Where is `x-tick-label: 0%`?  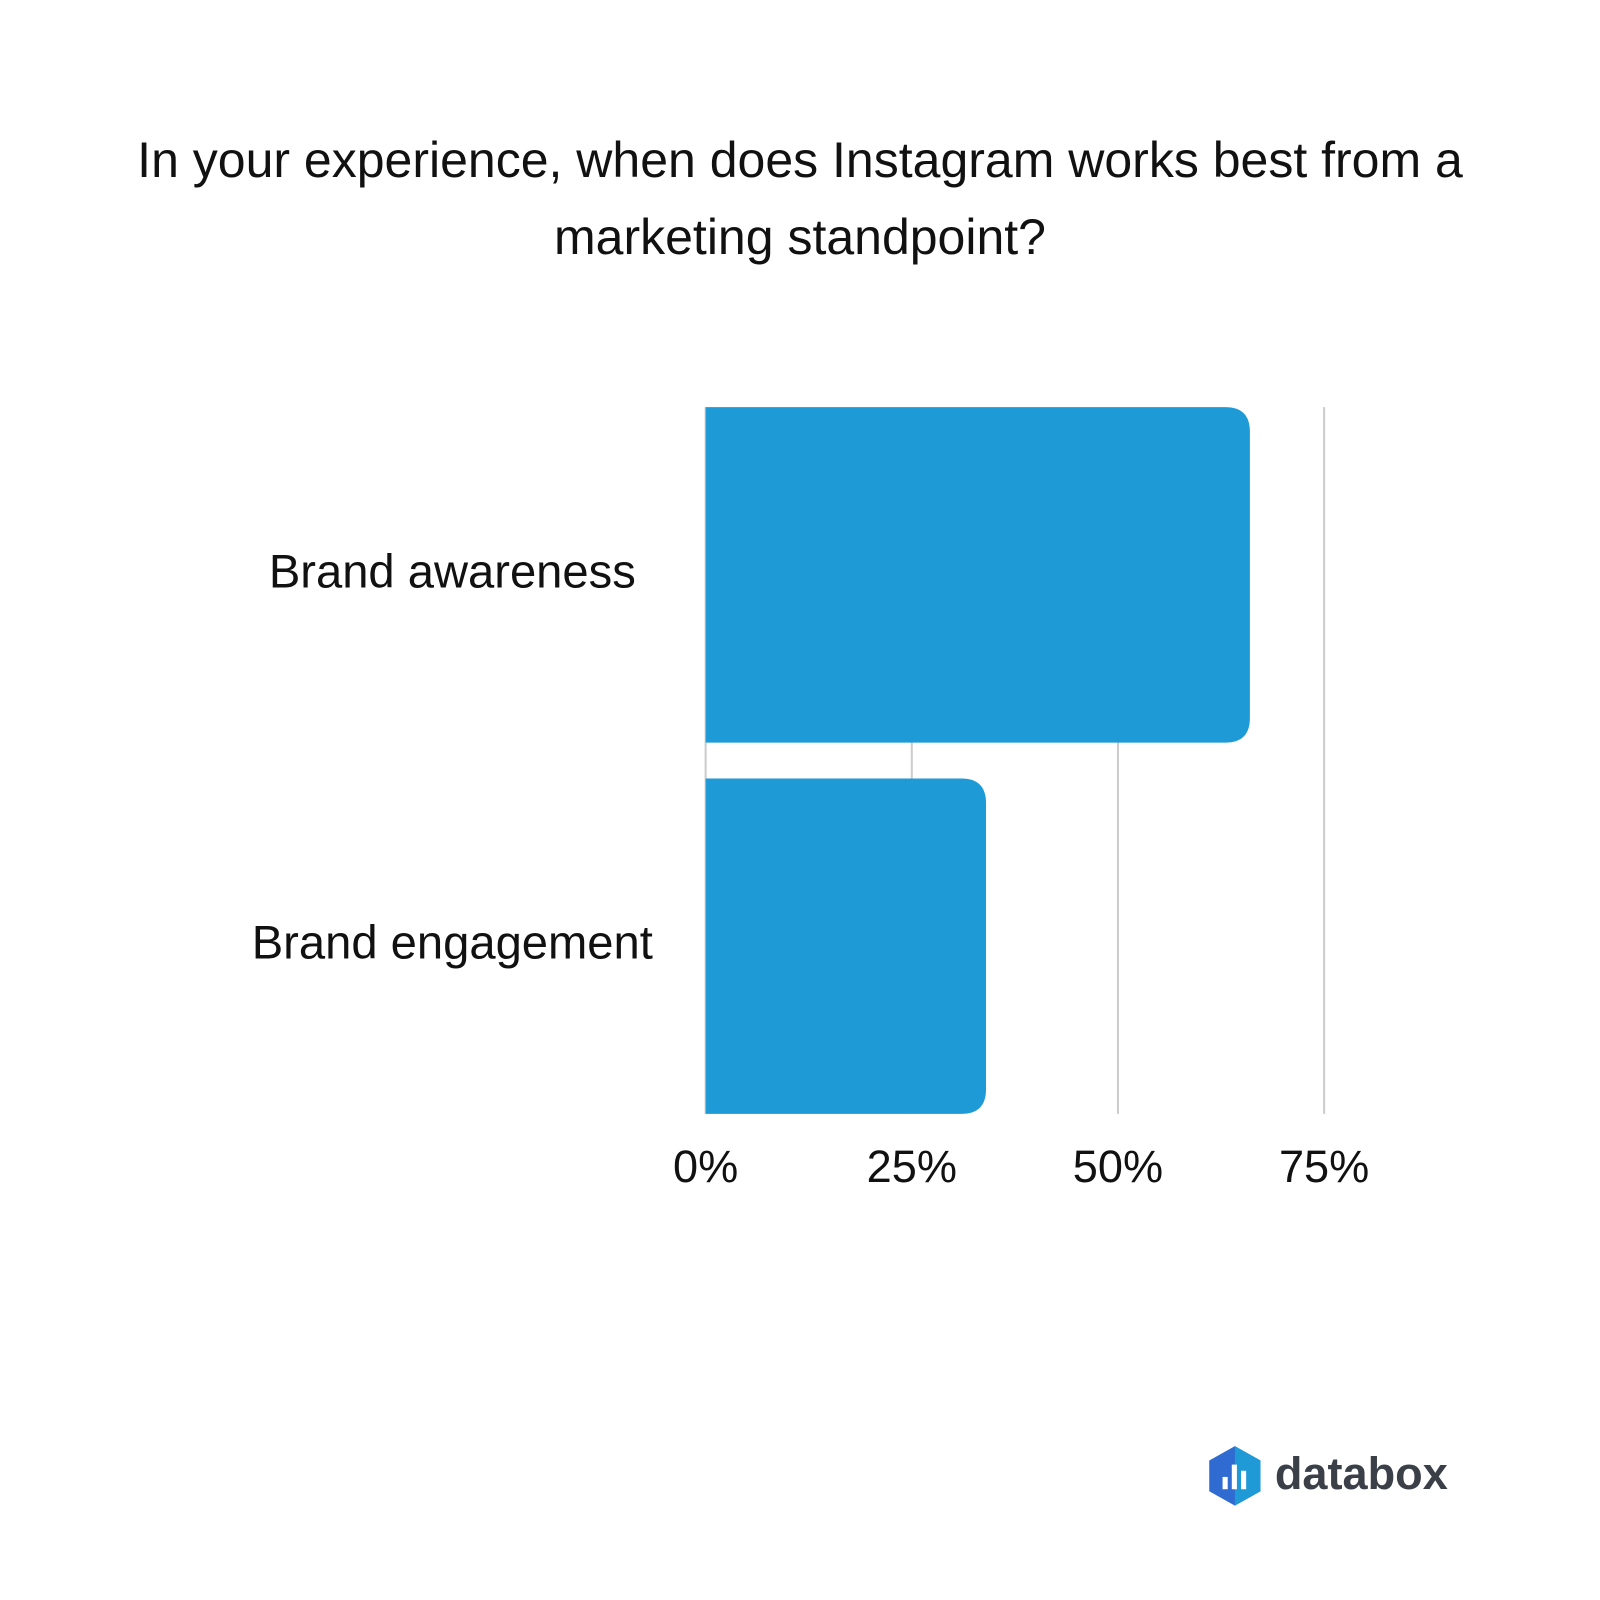 x-tick-label: 0% is located at coordinates (705, 1166).